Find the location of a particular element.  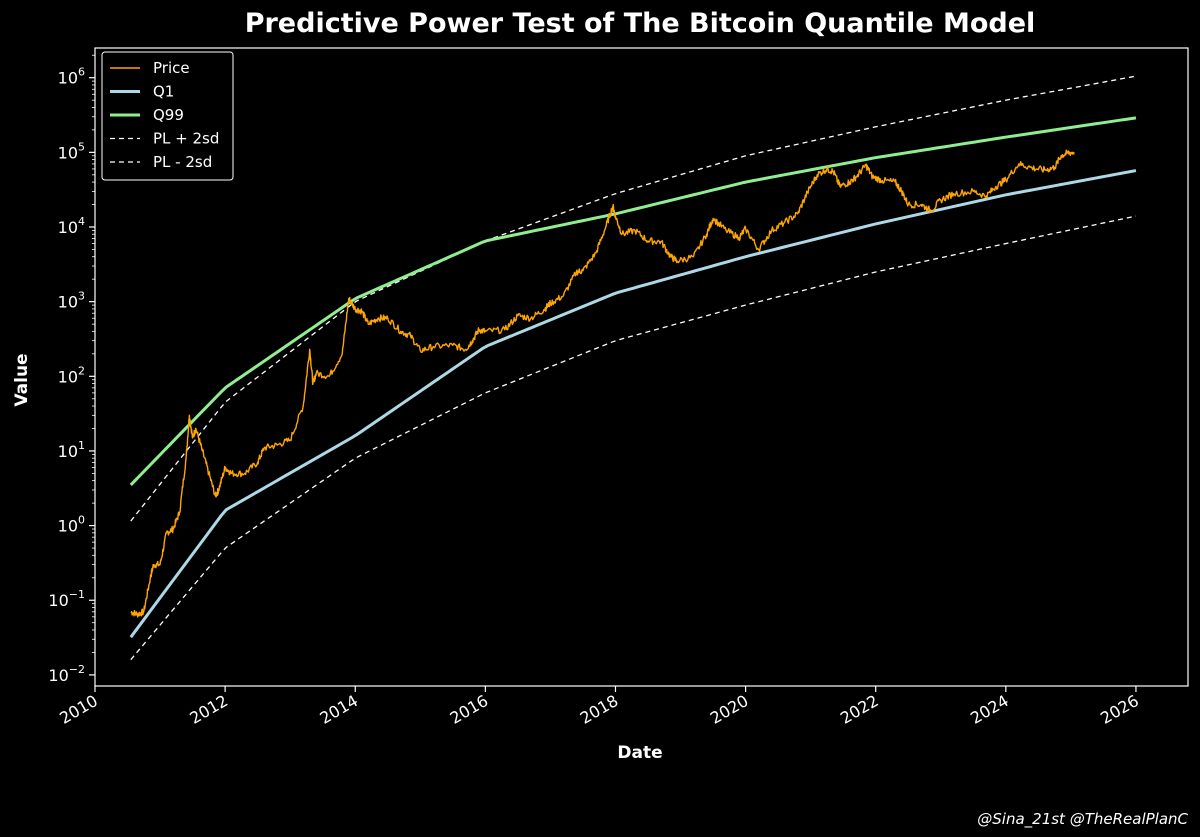

legend-label: PL - 2sd is located at coordinates (182, 162).